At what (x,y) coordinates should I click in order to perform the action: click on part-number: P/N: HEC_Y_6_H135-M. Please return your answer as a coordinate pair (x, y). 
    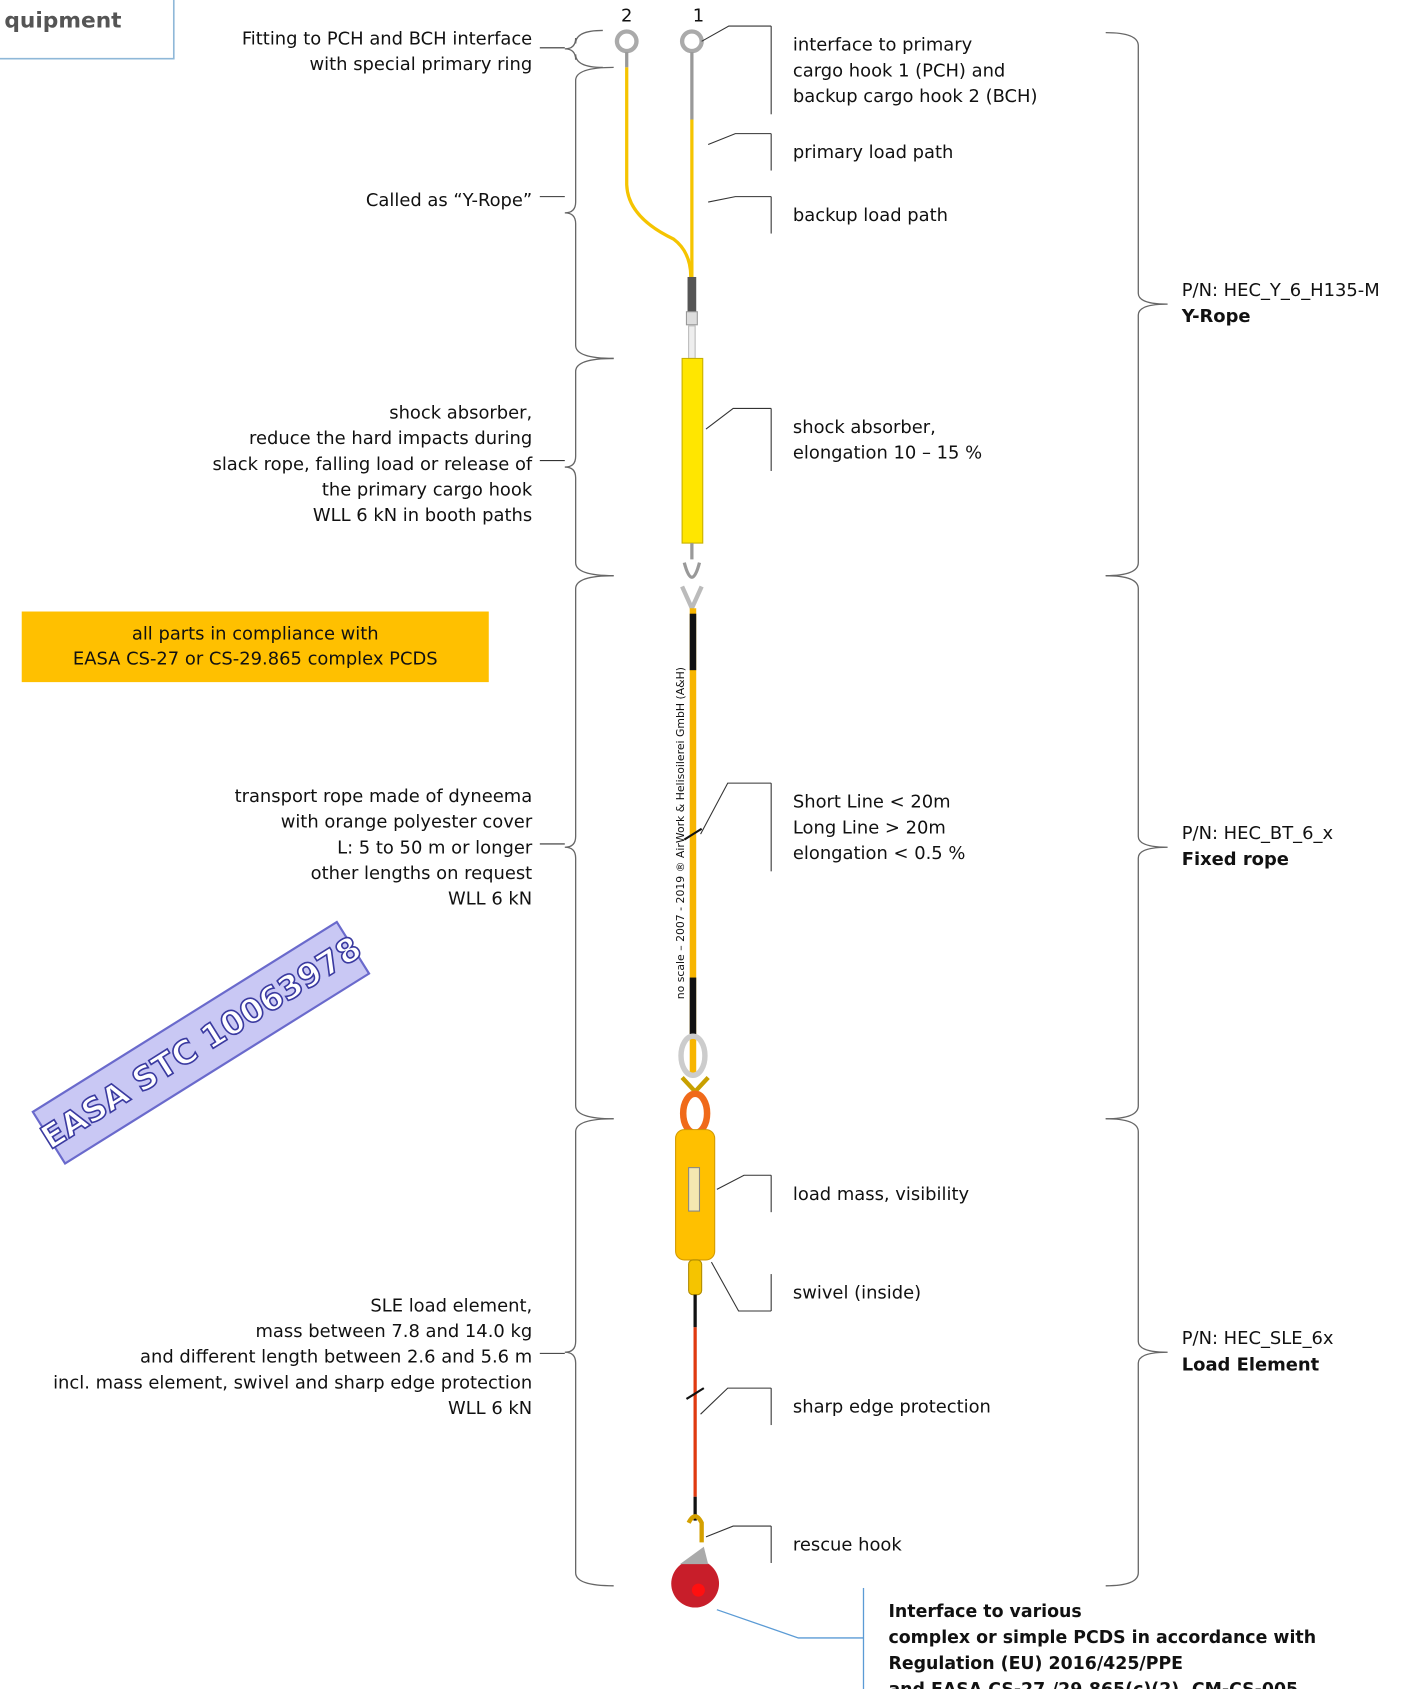
    Looking at the image, I should click on (1281, 290).